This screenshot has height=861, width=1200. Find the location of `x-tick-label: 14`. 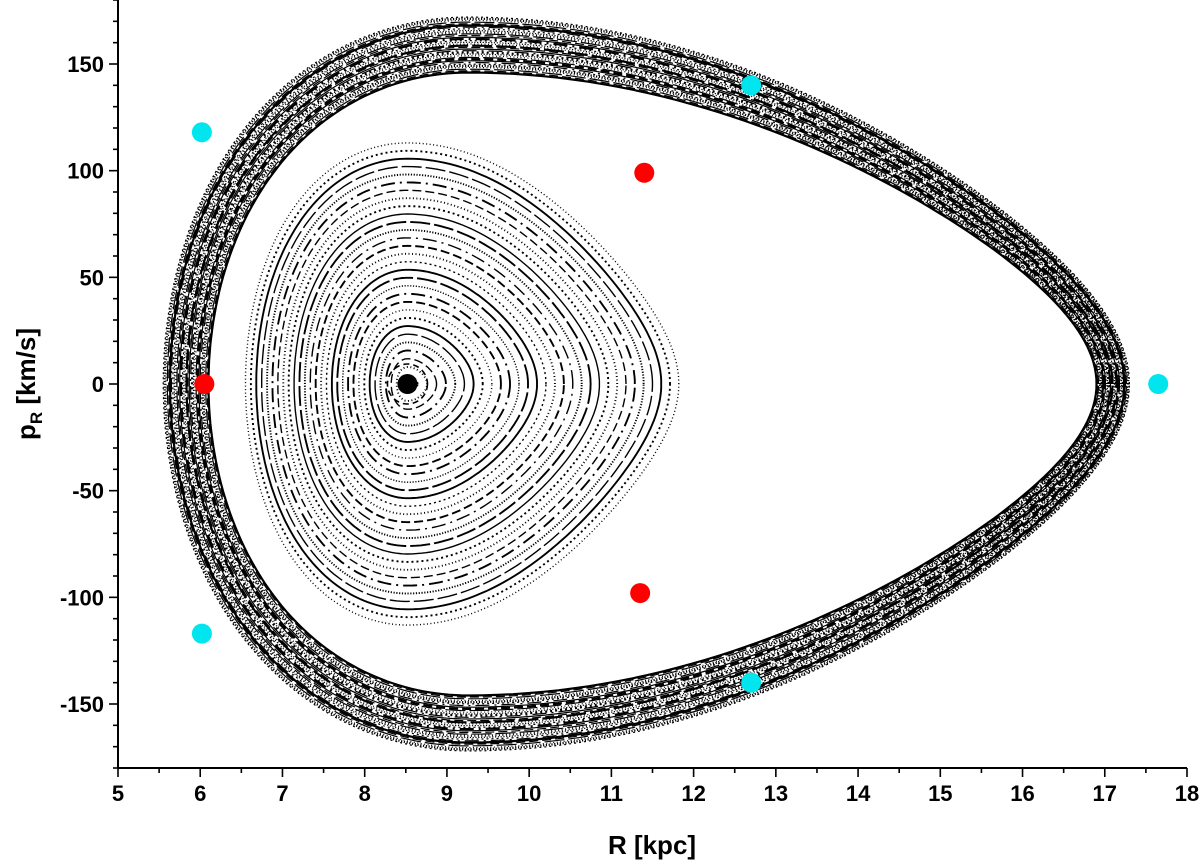

x-tick-label: 14 is located at coordinates (858, 793).